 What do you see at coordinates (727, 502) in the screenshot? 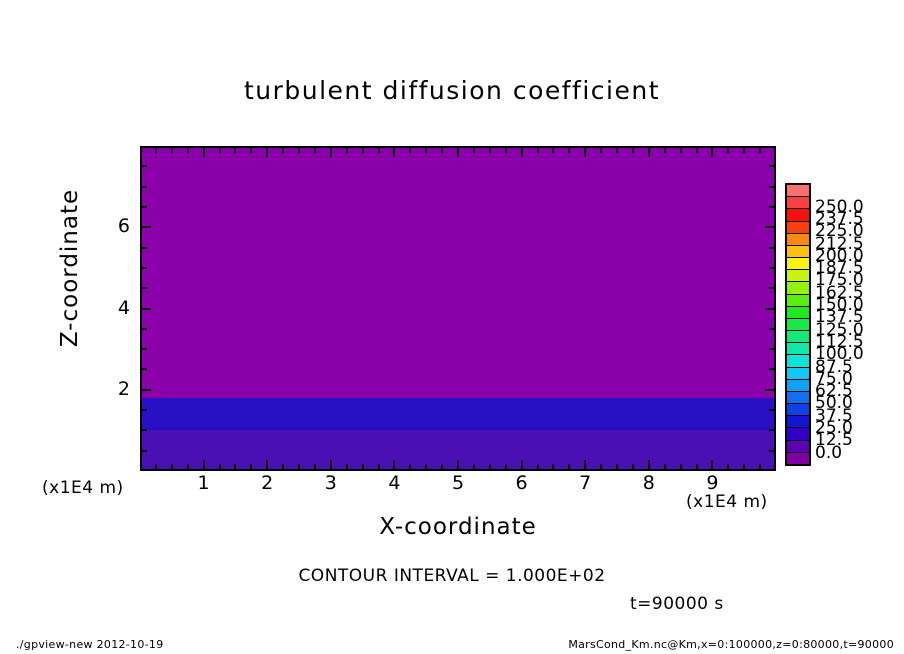
I see `x-axis-unit-right: (x1E4 m)` at bounding box center [727, 502].